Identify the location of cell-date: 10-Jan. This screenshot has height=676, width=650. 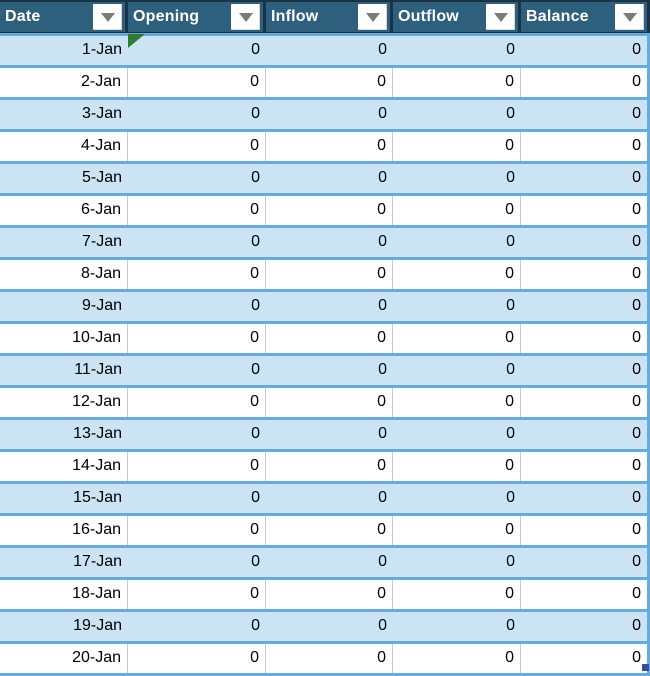
(64, 338).